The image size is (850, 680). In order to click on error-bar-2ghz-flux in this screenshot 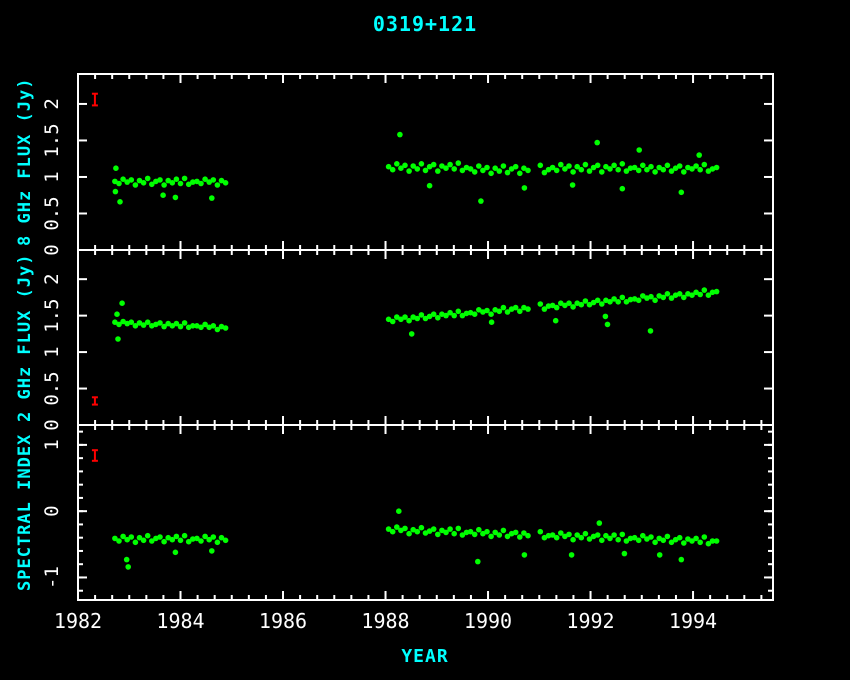, I will do `click(94, 401)`.